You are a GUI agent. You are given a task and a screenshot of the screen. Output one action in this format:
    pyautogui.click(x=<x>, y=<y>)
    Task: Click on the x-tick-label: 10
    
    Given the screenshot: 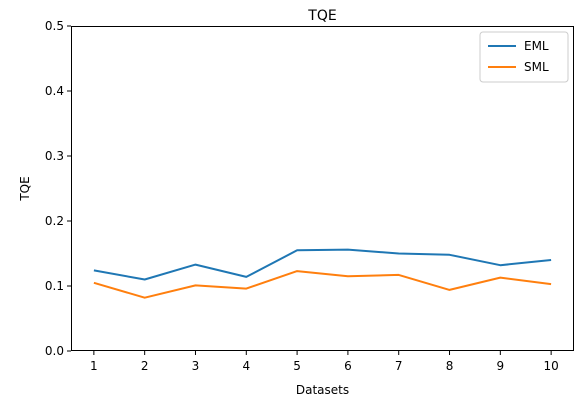 What is the action you would take?
    pyautogui.click(x=550, y=366)
    